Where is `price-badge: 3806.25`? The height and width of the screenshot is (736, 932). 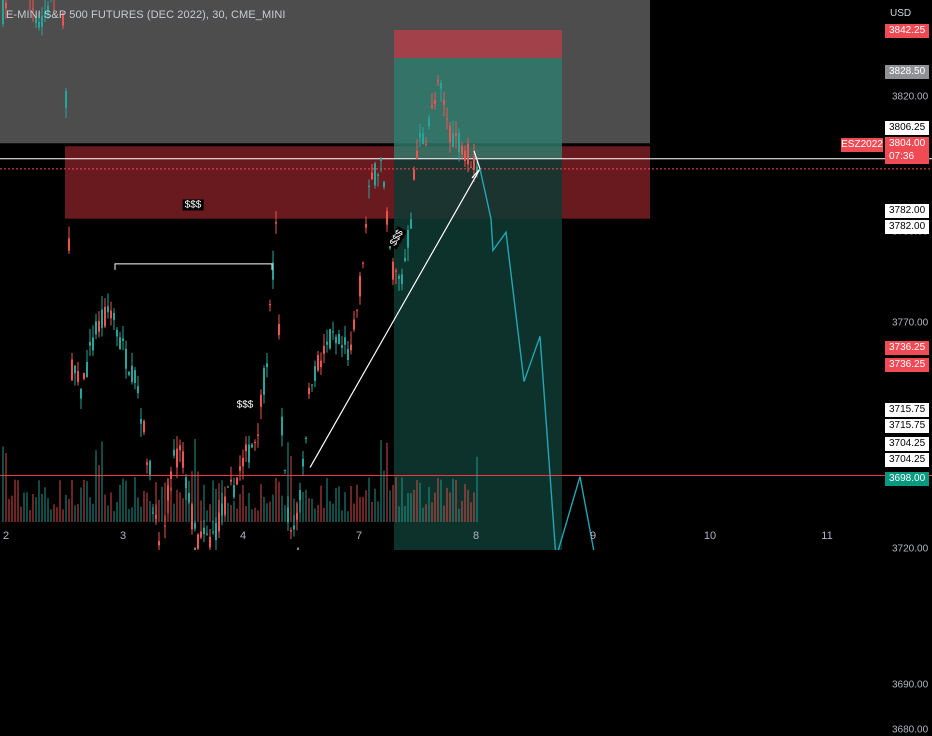 price-badge: 3806.25 is located at coordinates (907, 128).